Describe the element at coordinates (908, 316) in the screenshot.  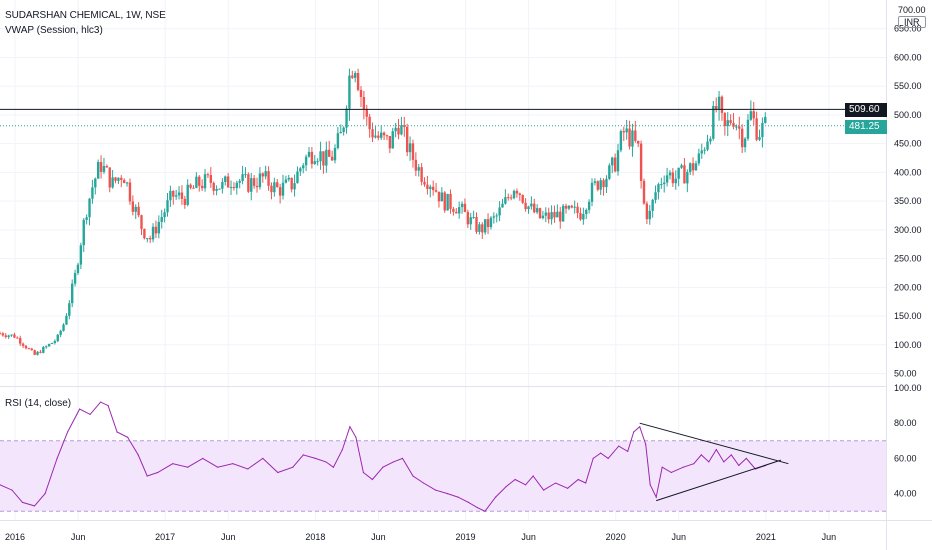
I see `price-tick-label: 150.00` at that location.